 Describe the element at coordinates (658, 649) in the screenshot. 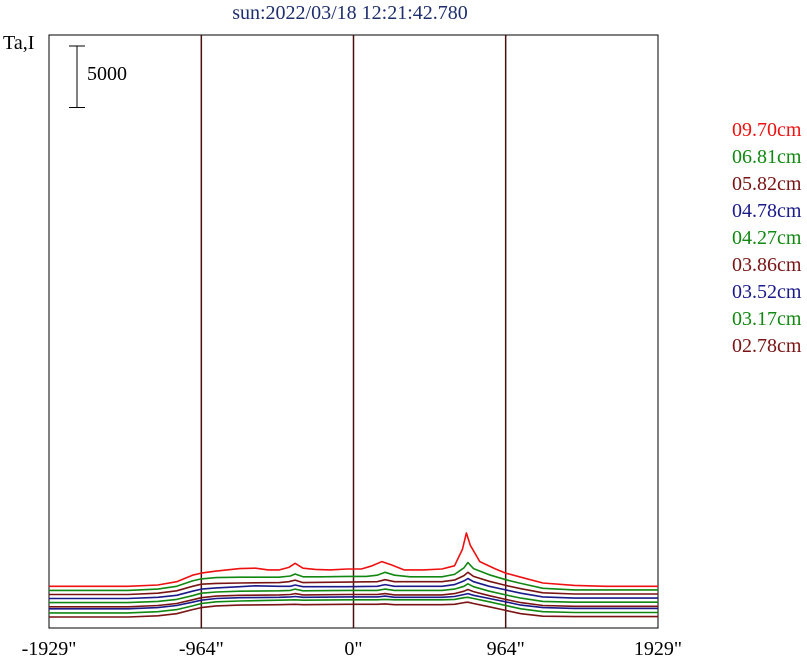

I see `x-tick-label-4: 1929"` at that location.